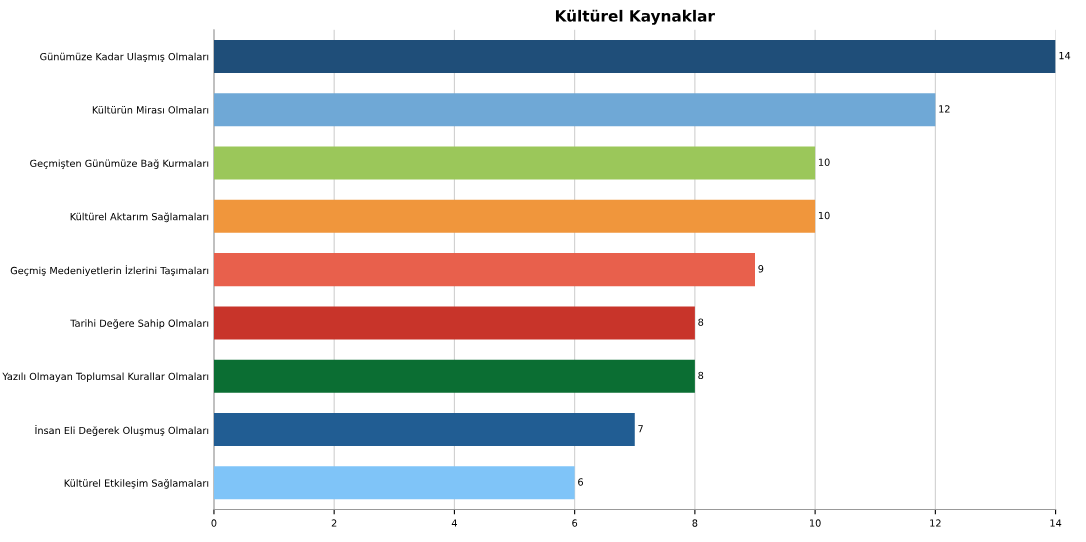 This screenshot has height=542, width=1086. Describe the element at coordinates (1056, 523) in the screenshot. I see `x-tick-label: 14` at that location.